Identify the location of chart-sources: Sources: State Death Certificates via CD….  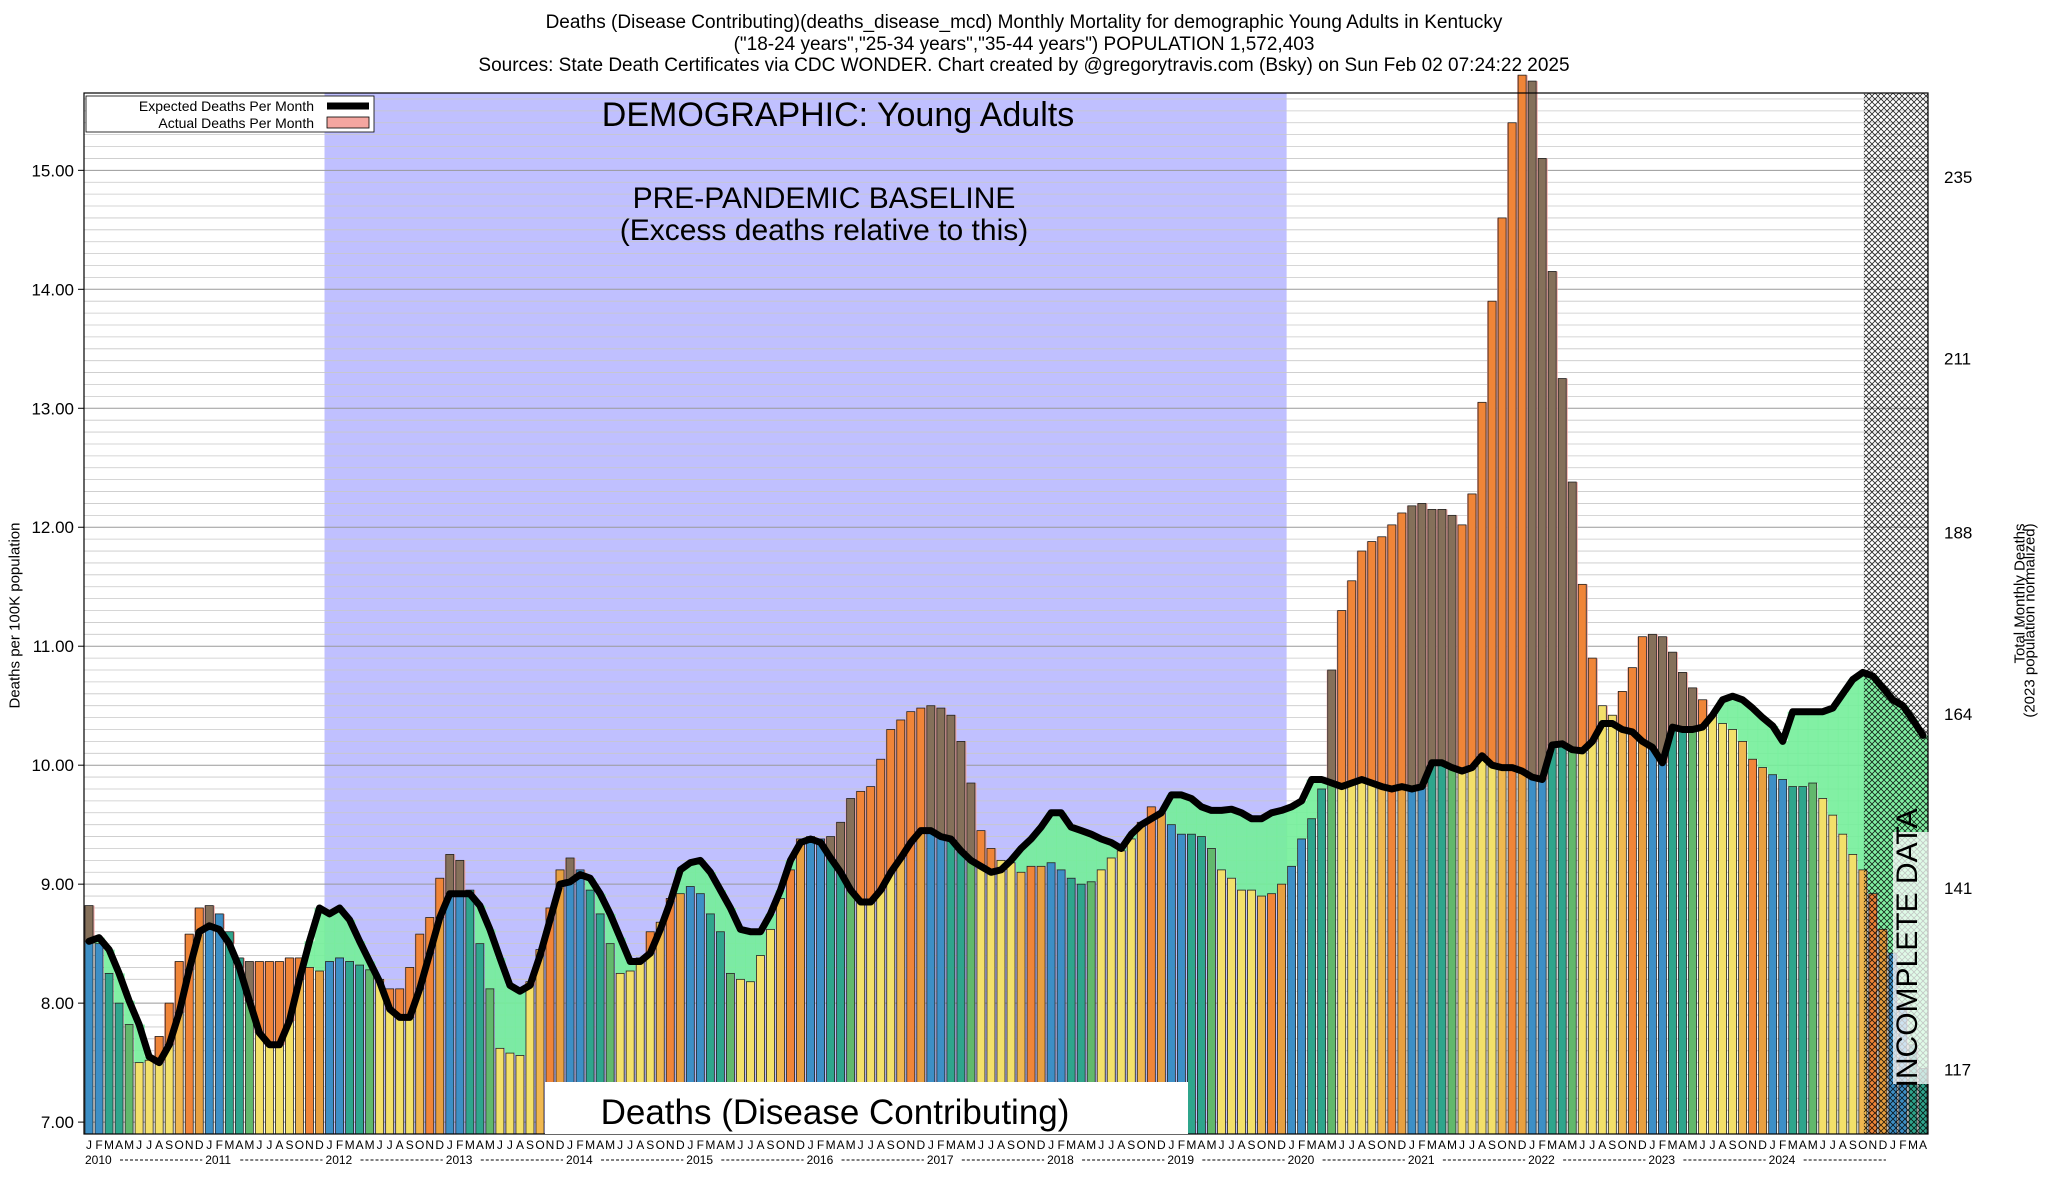
(1024, 65).